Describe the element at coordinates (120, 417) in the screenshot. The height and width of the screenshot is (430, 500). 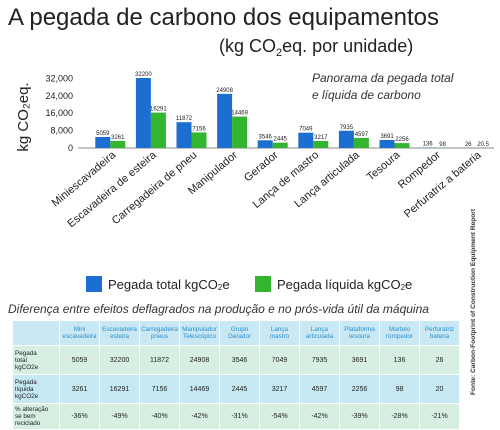
I see `table-cell: -49%` at that location.